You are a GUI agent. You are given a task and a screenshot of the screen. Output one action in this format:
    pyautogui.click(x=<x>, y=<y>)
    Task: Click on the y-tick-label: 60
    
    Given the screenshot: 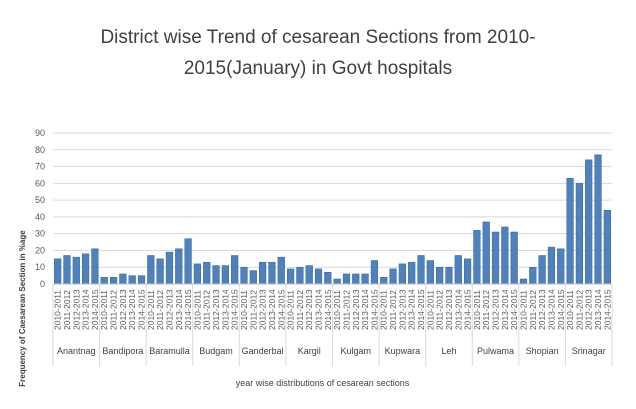 What is the action you would take?
    pyautogui.click(x=40, y=183)
    